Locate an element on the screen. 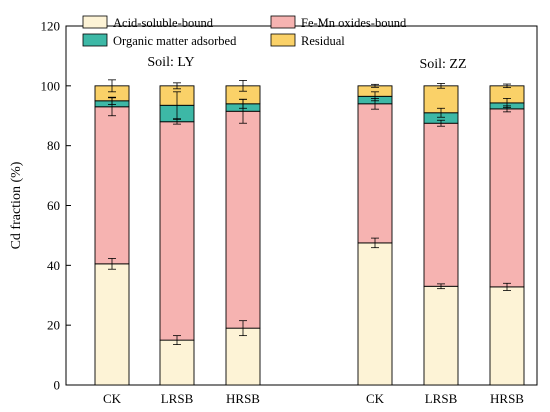 The width and height of the screenshot is (550, 412). y-tick-label: 0 is located at coordinates (57, 385).